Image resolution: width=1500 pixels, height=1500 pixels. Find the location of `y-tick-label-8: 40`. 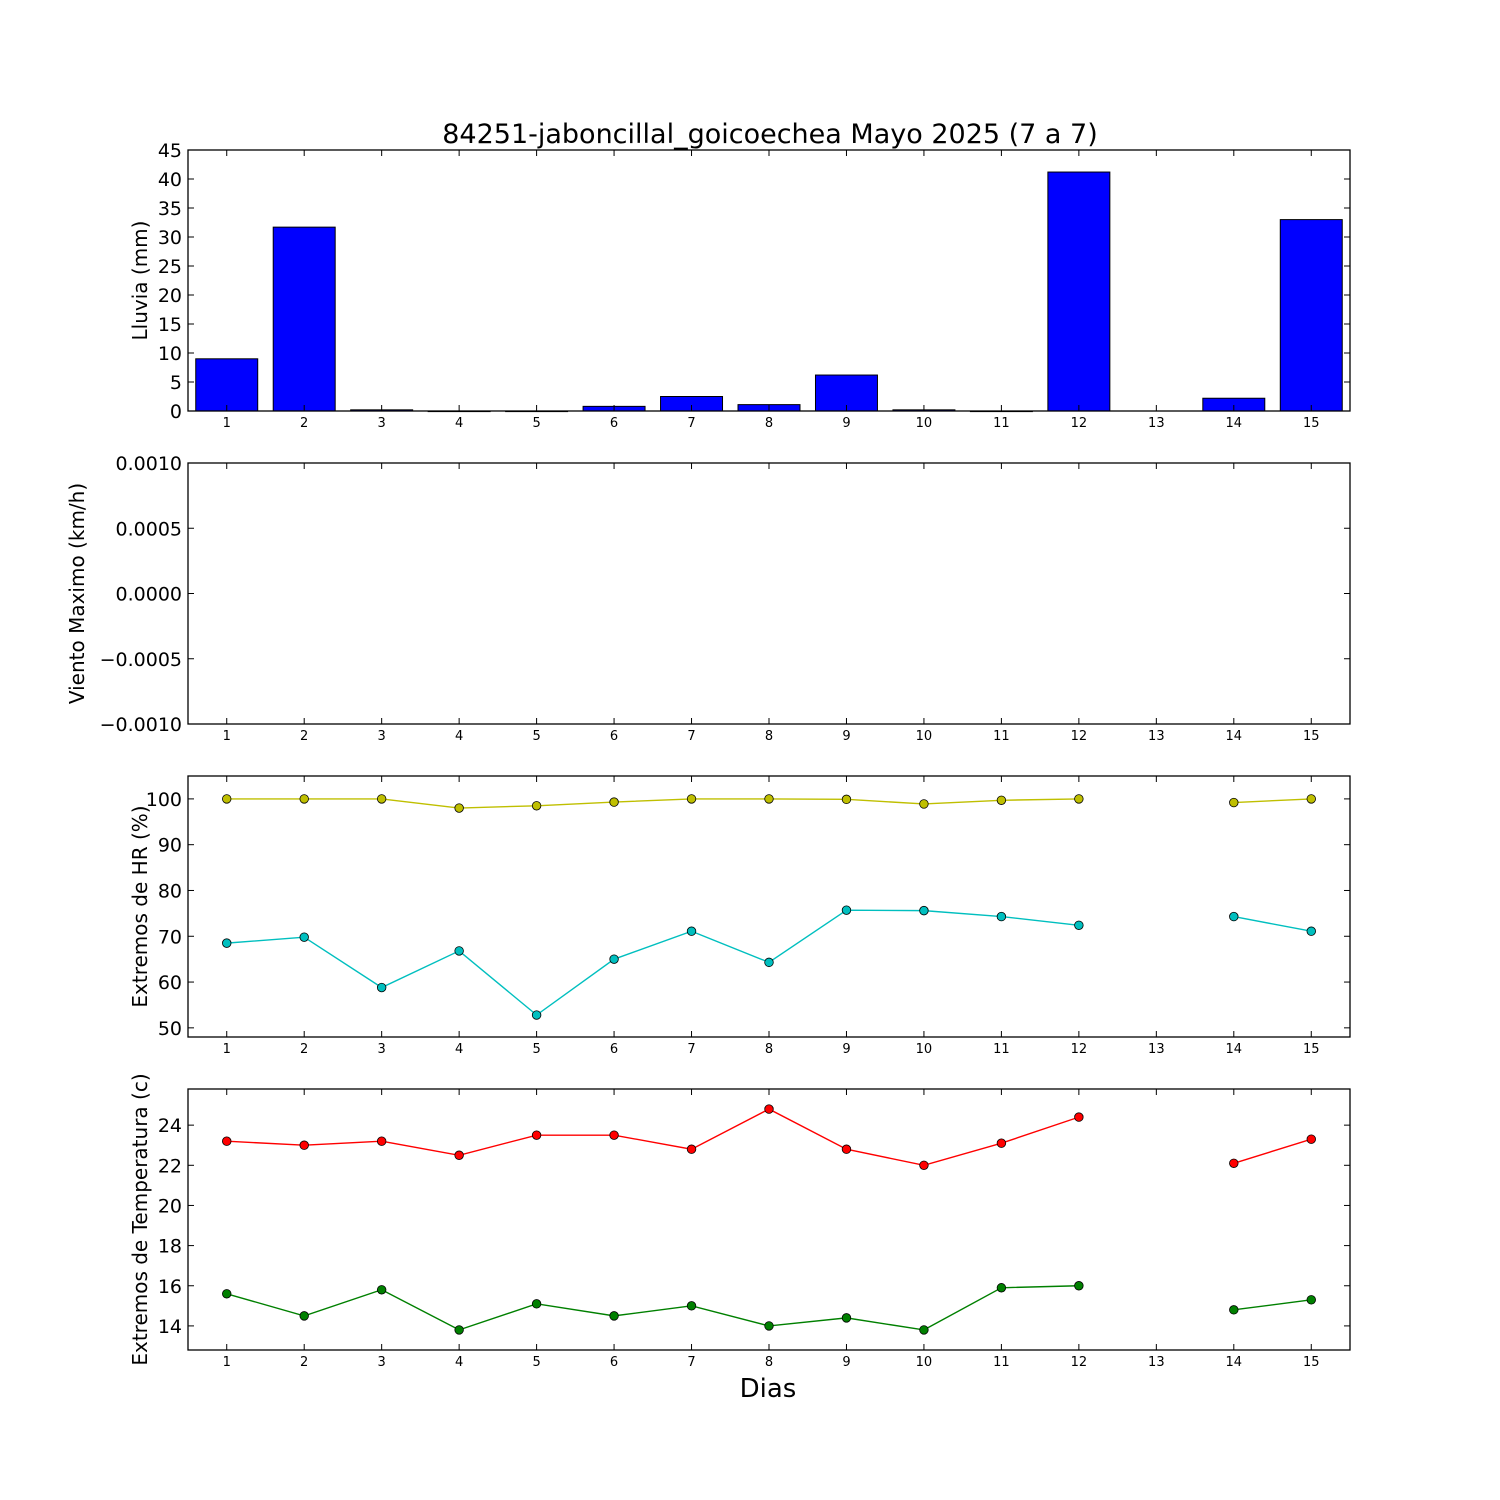

y-tick-label-8: 40 is located at coordinates (170, 180).